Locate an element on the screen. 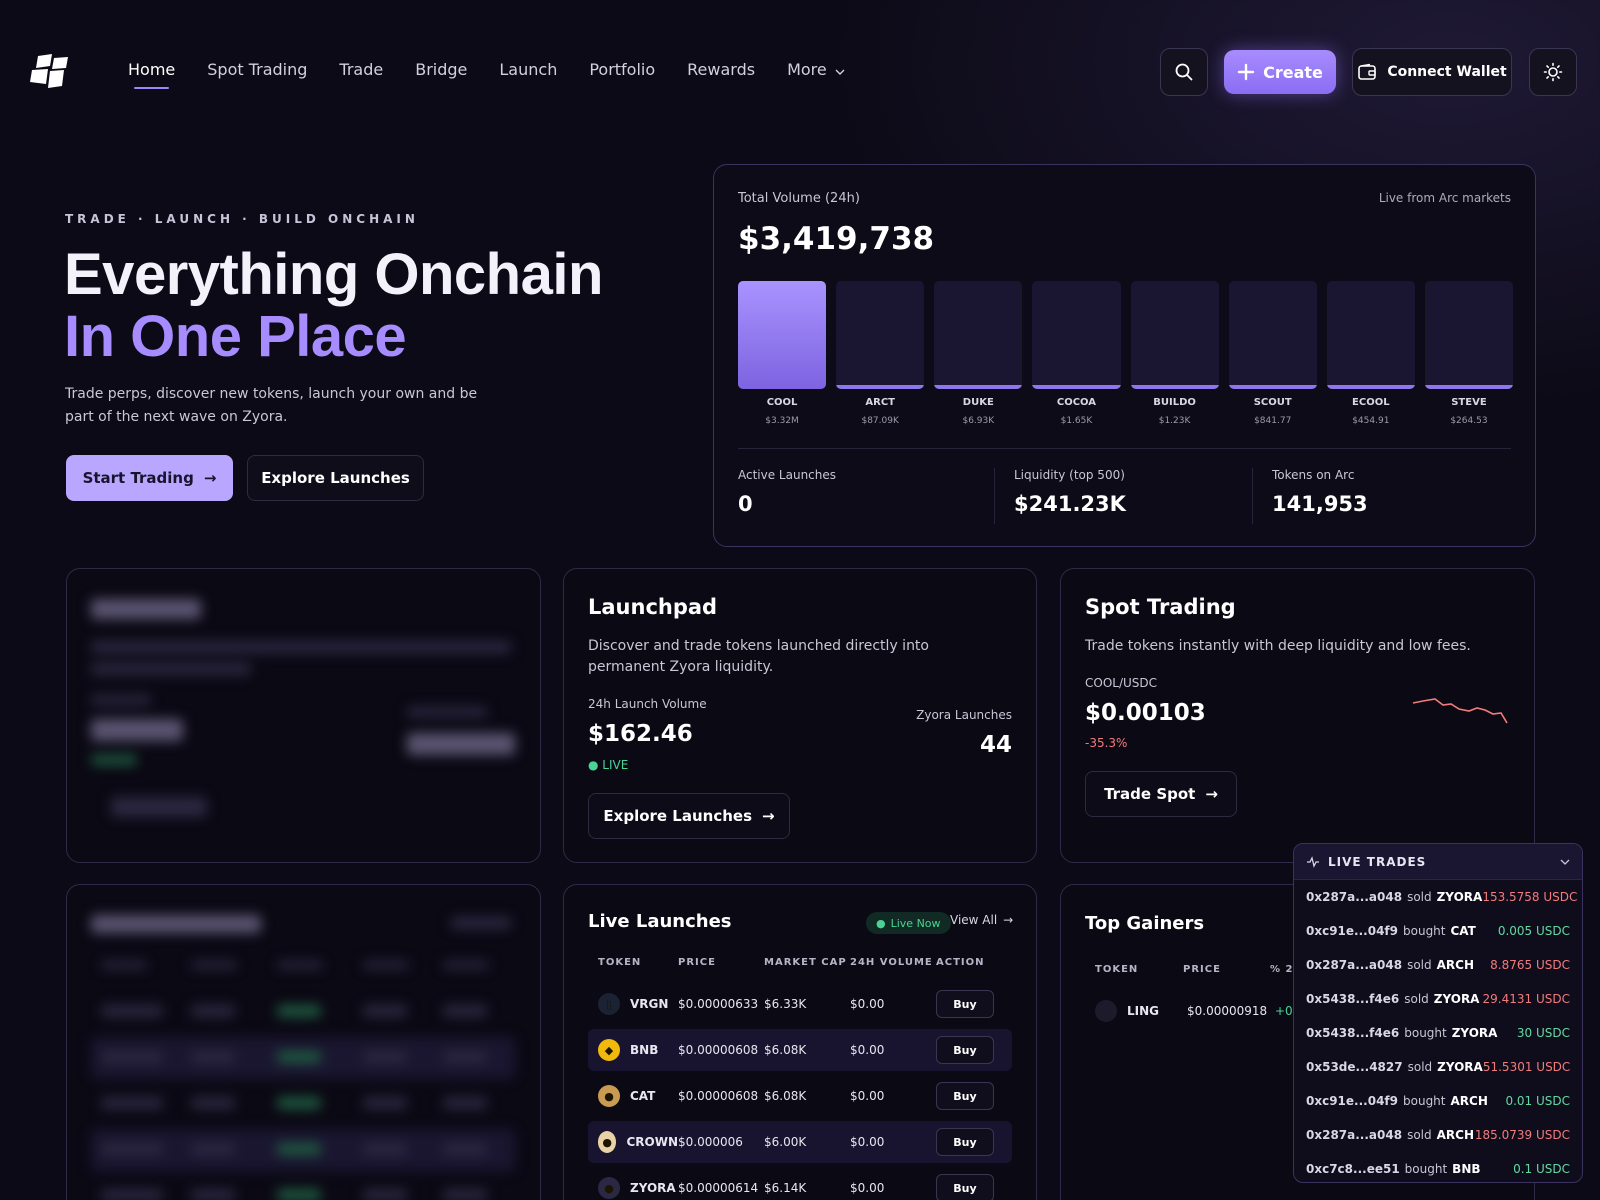 The width and height of the screenshot is (1600, 1200). trade-amount: 185.0739 USDC is located at coordinates (1522, 1135).